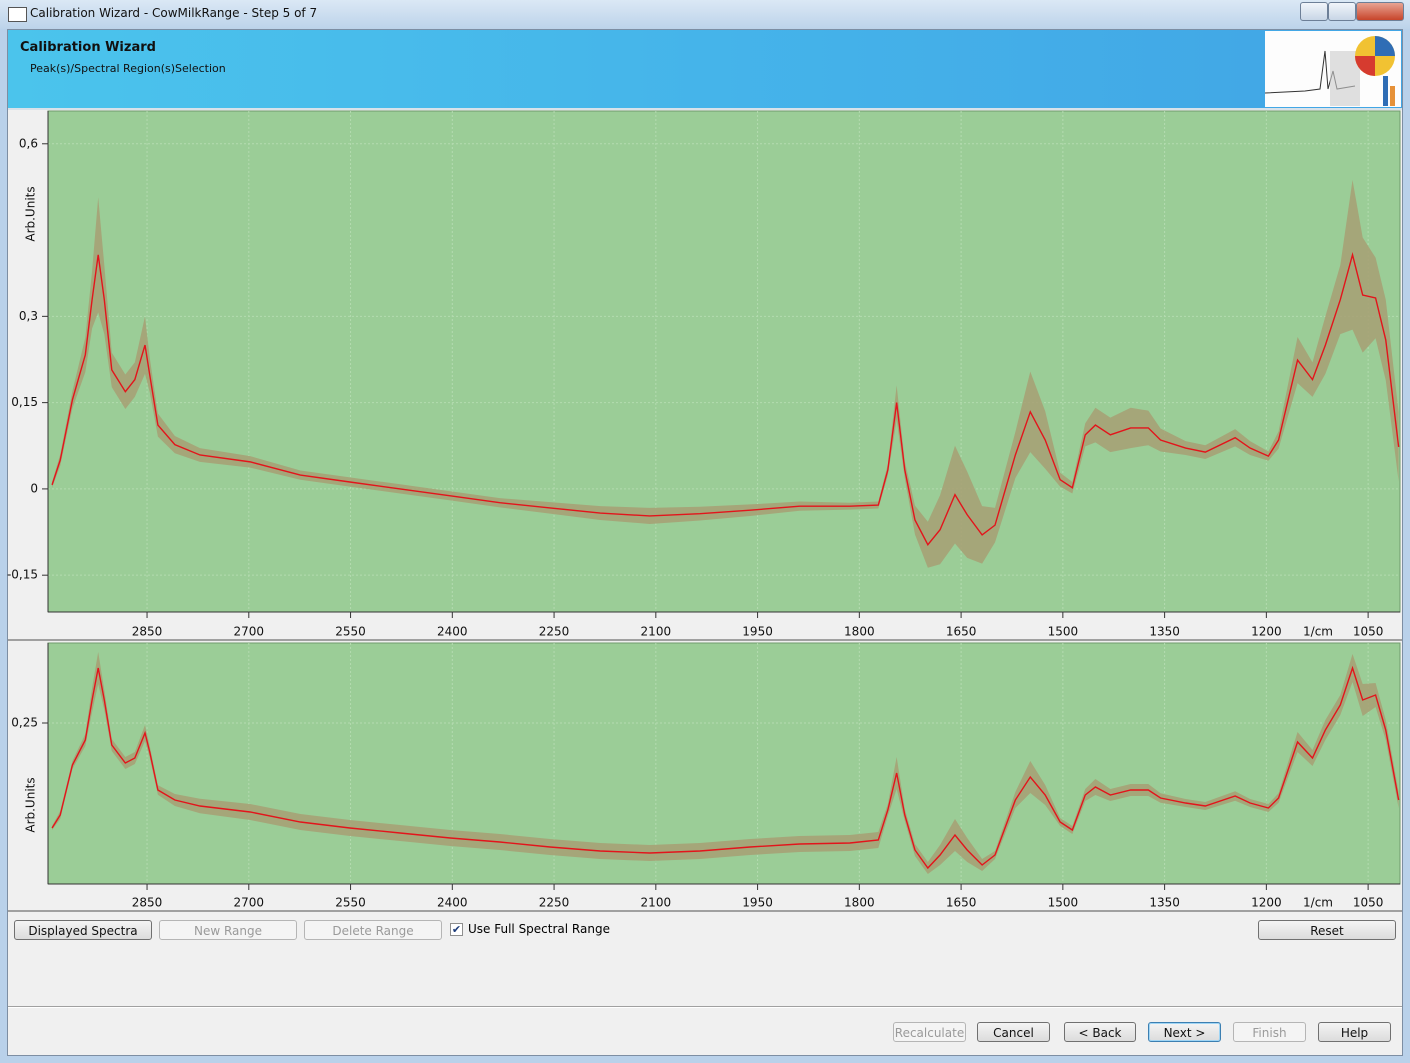 This screenshot has height=1063, width=1410. Describe the element at coordinates (34, 488) in the screenshot. I see `y-tick-label: 0` at that location.